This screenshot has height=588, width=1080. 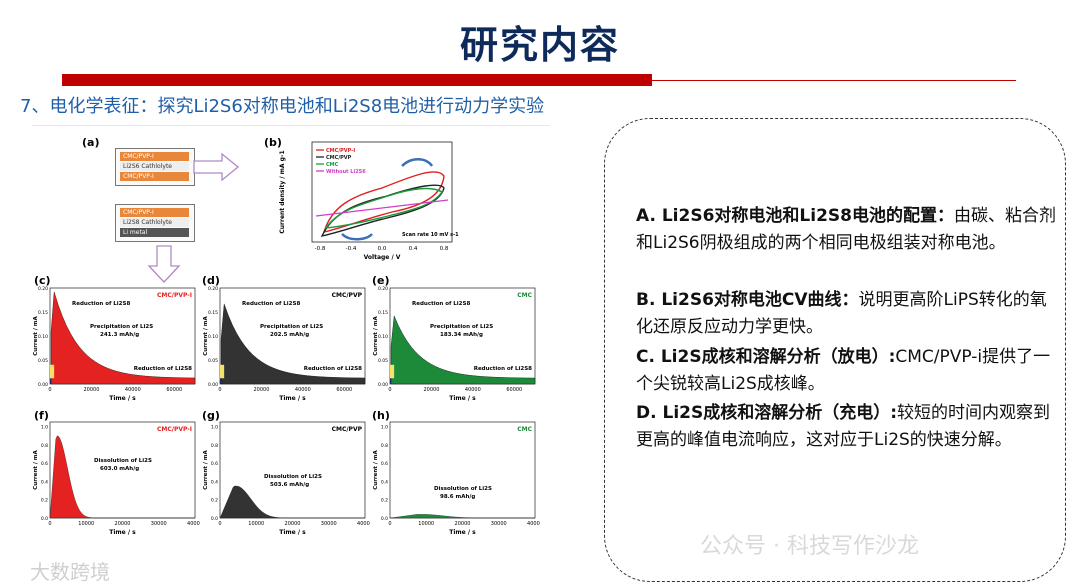 What do you see at coordinates (174, 429) in the screenshot?
I see `ch-tag: CMC/PVP-I` at bounding box center [174, 429].